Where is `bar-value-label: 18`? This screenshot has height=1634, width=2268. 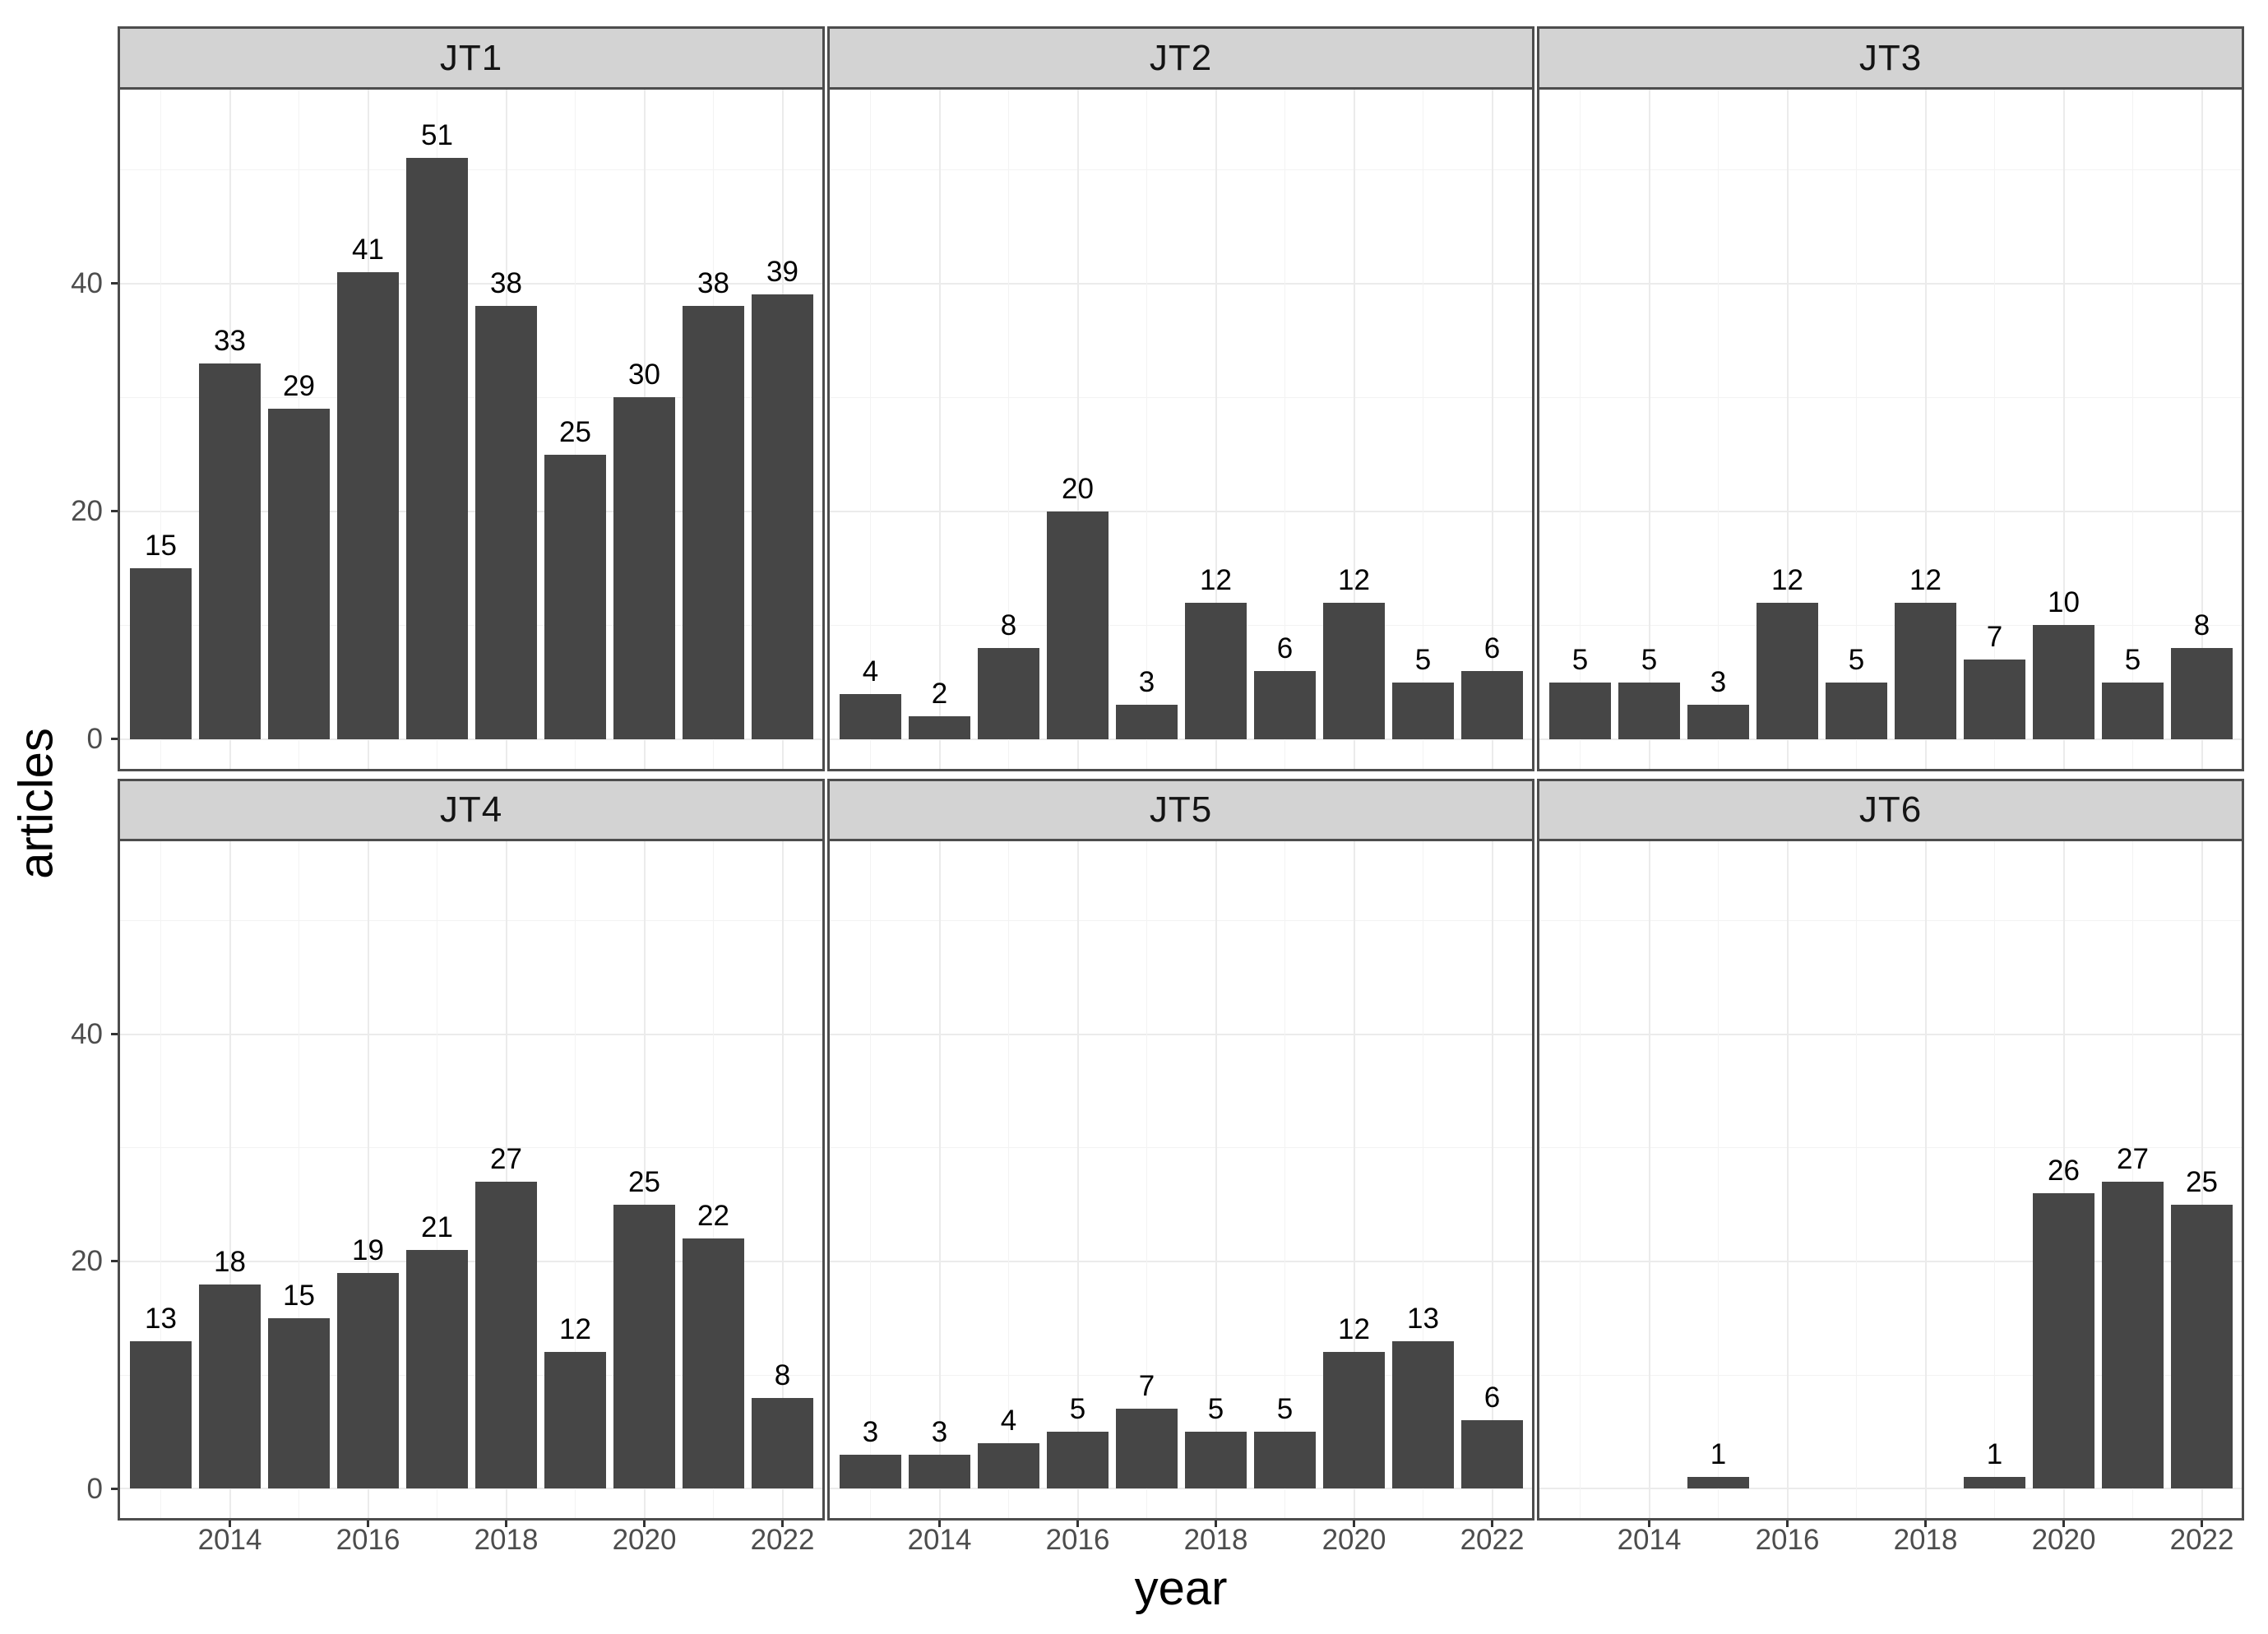
bar-value-label: 18 is located at coordinates (230, 1261).